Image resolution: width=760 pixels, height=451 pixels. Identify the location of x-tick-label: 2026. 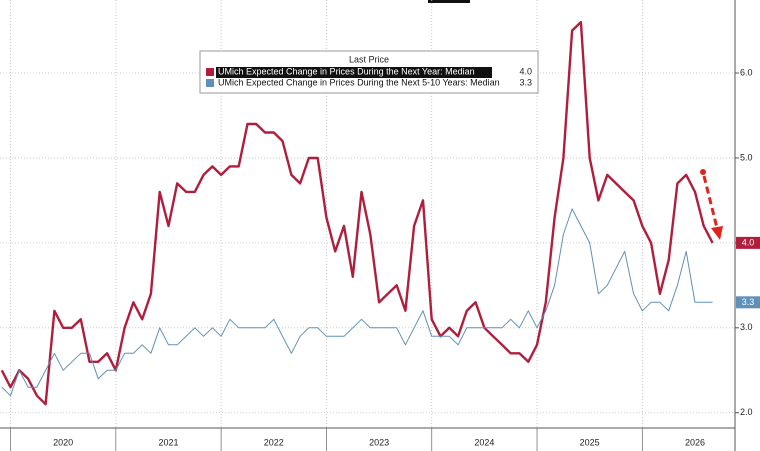
(695, 442).